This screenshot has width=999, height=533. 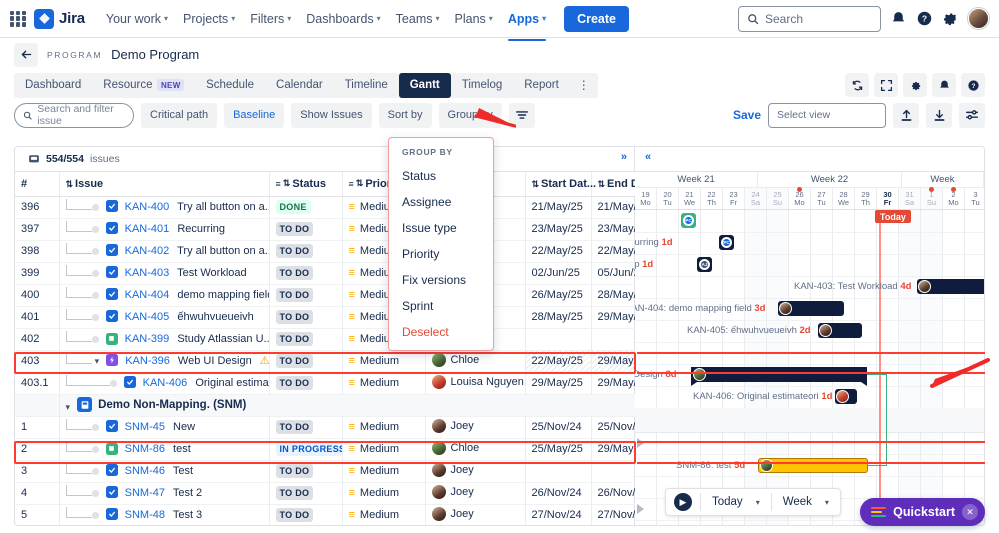 I want to click on nav-dashboards: Dashboards ▾, so click(x=343, y=19).